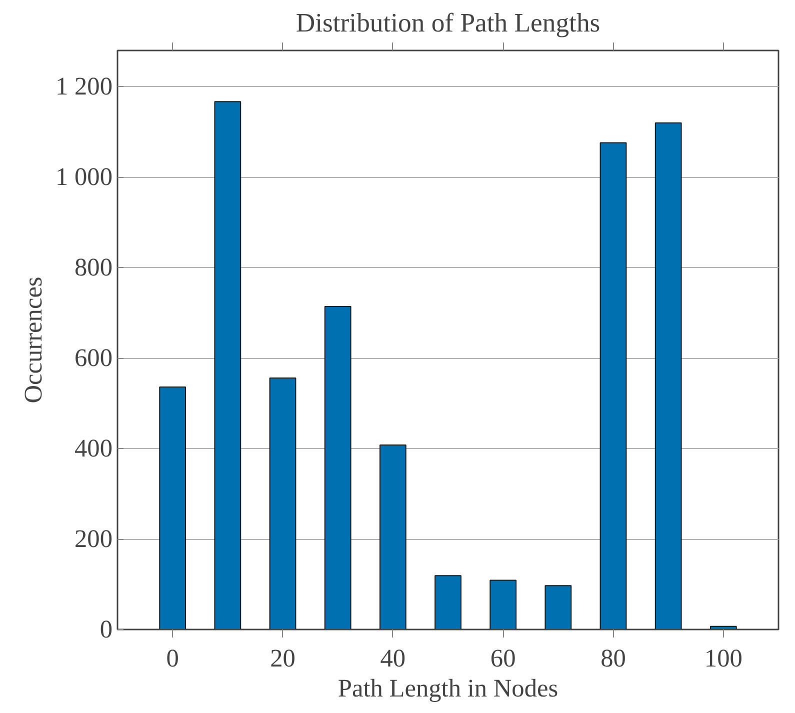 The width and height of the screenshot is (795, 713). I want to click on x-axis-title: Path Length in Nodes, so click(448, 688).